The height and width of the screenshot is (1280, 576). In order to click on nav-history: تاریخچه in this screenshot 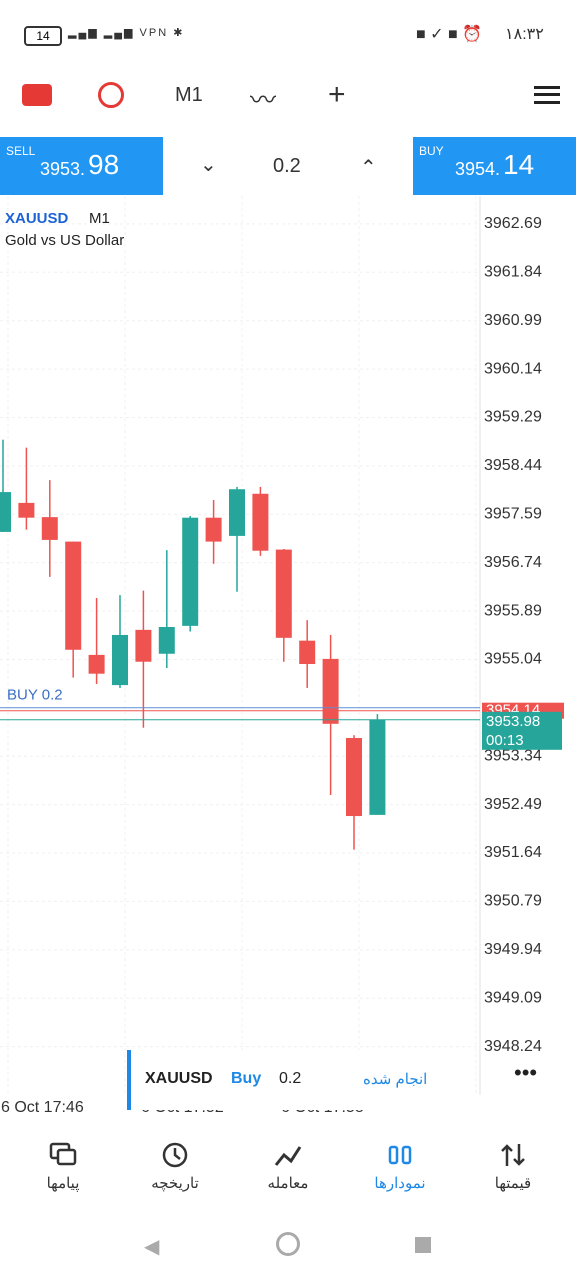, I will do `click(175, 1166)`.